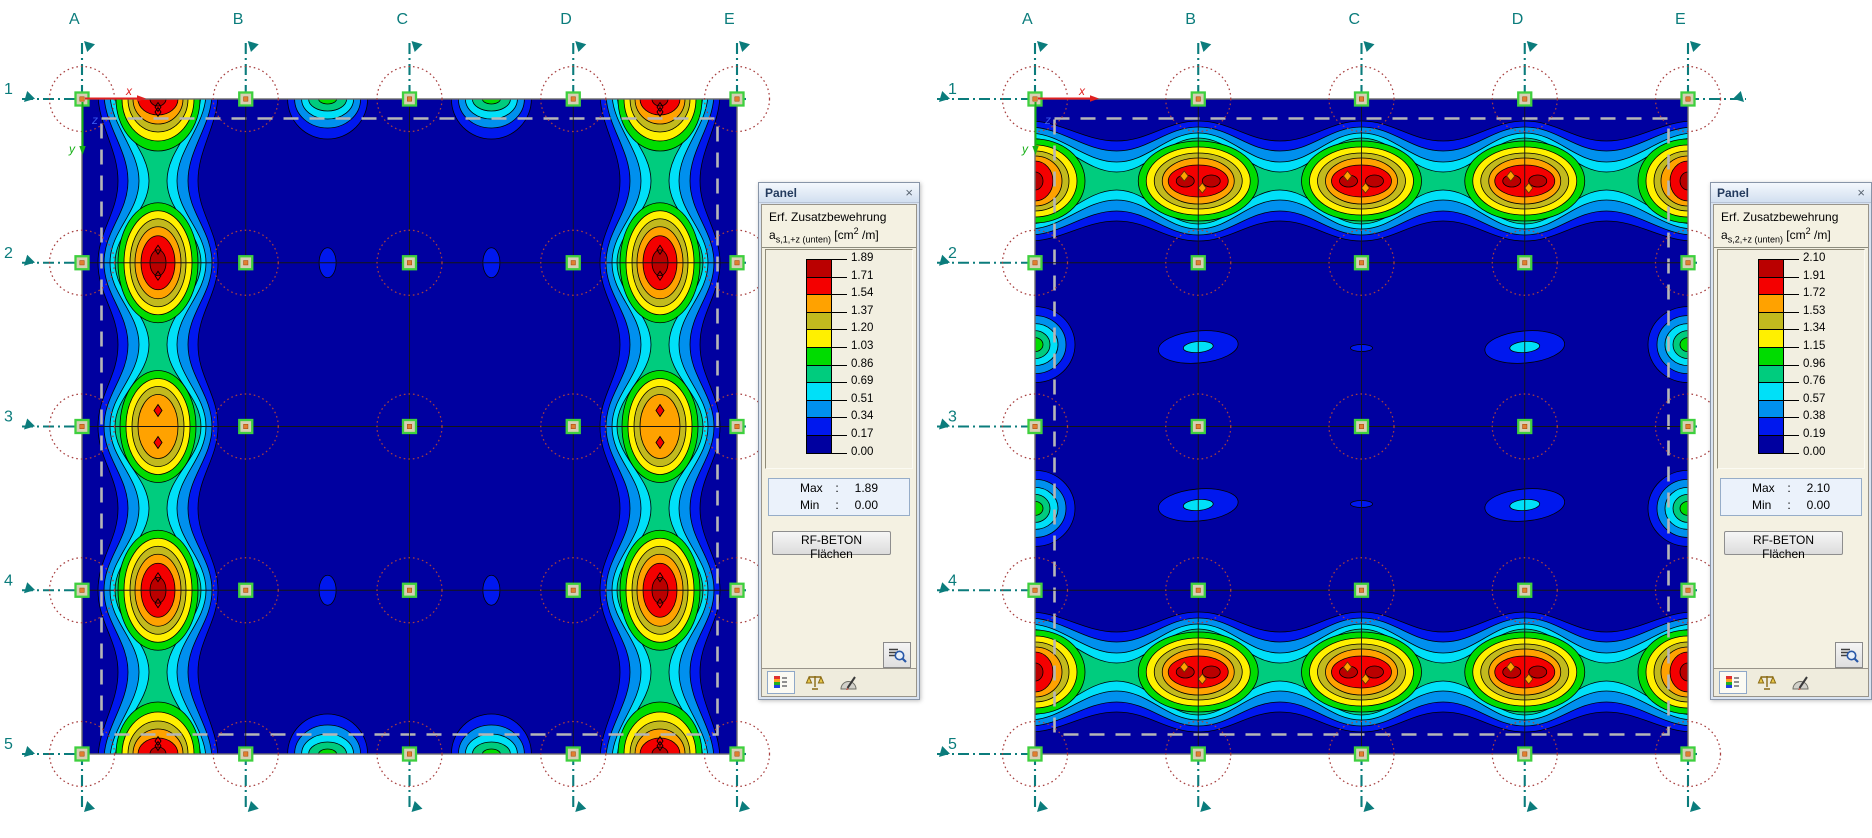 The width and height of the screenshot is (1872, 838). I want to click on divider, so click(839, 247).